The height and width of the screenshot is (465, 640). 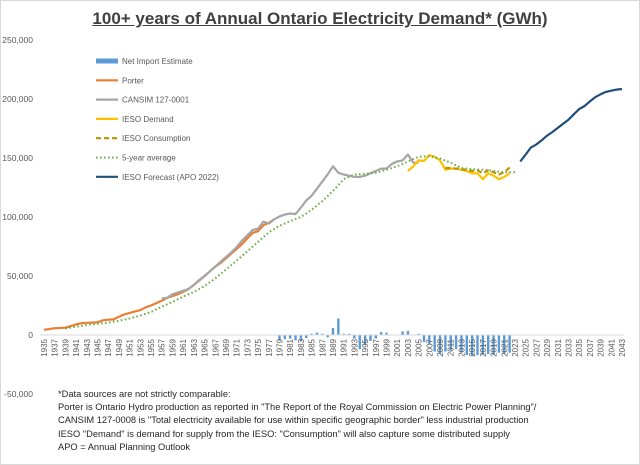 I want to click on x-tick-label: 2021, so click(x=504, y=347).